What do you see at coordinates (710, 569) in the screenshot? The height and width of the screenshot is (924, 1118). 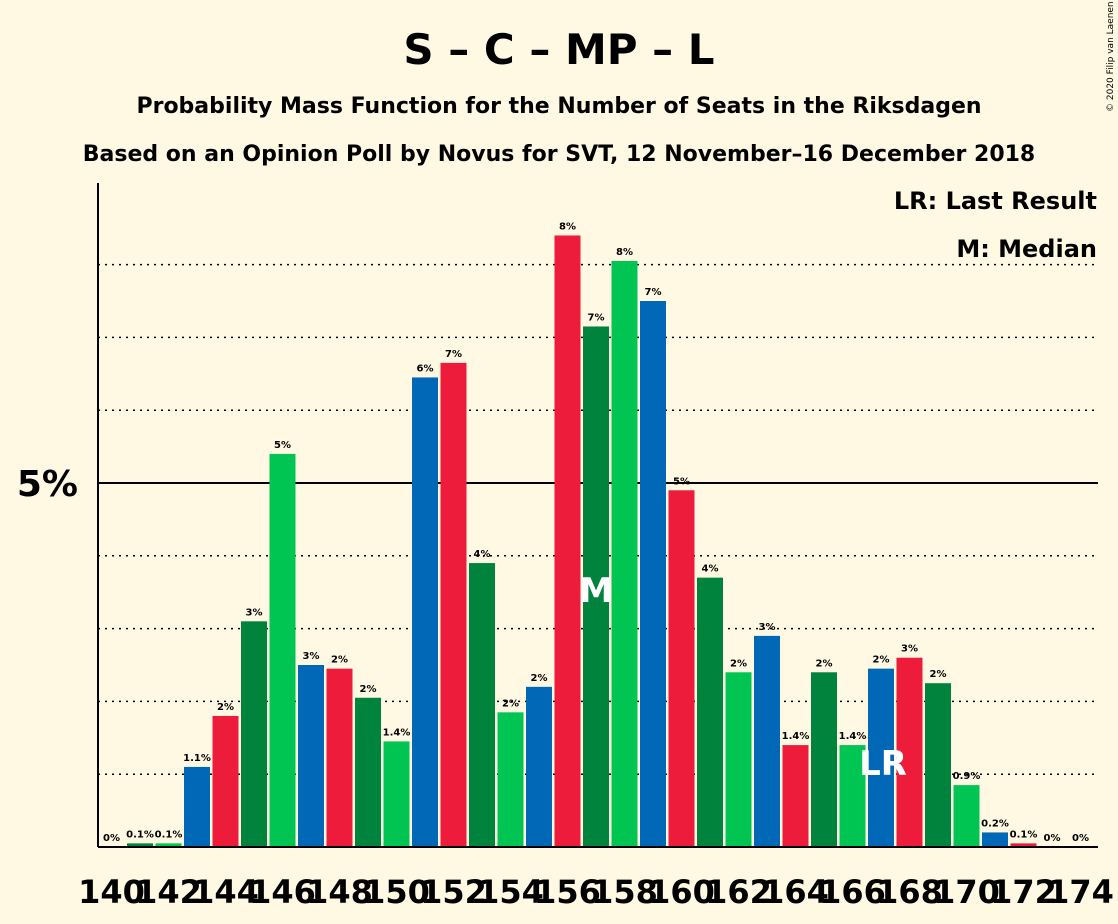 I see `value-label-seat-161: 4%` at bounding box center [710, 569].